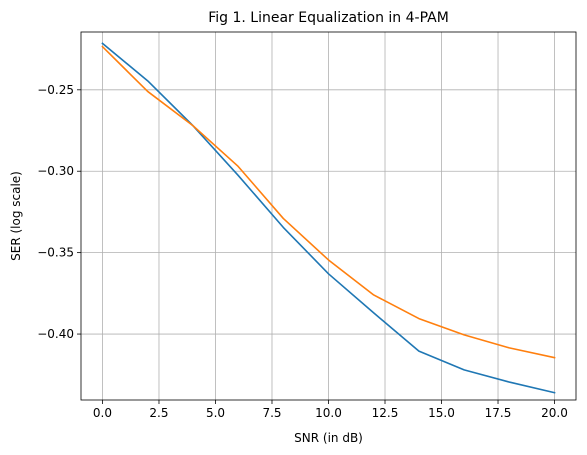 The height and width of the screenshot is (455, 587). I want to click on y-tick-label: −0.35, so click(55, 253).